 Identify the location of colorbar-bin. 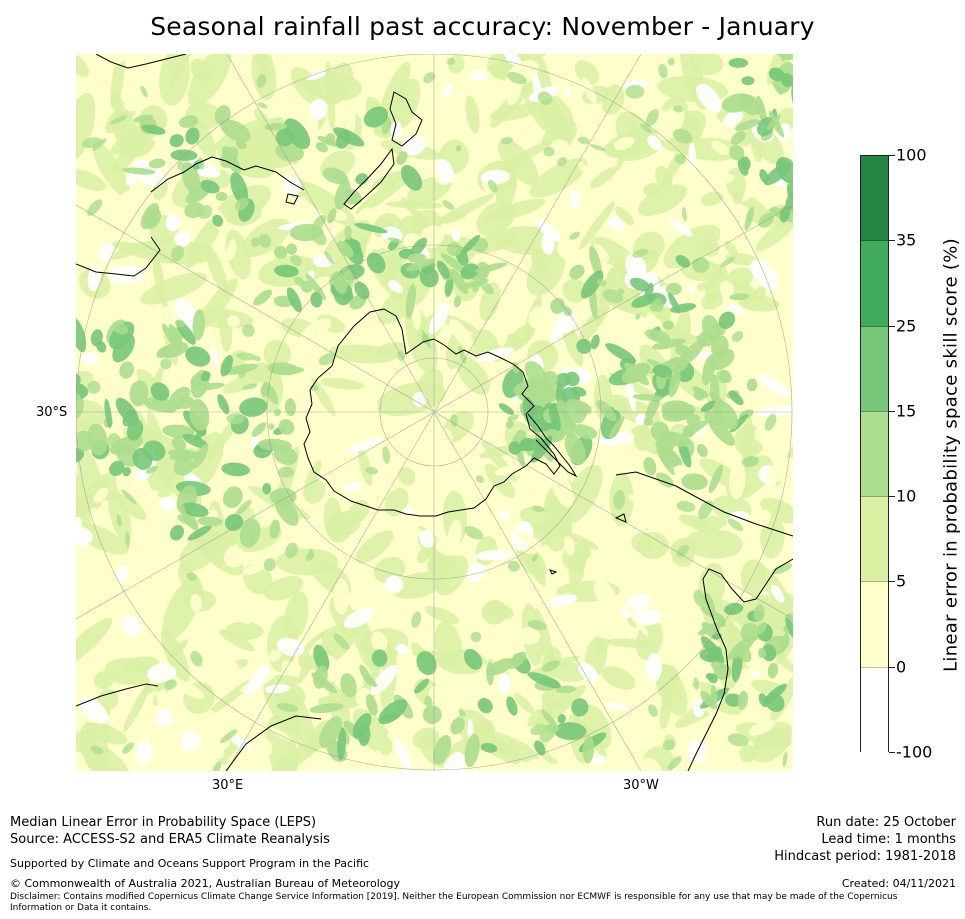
(874, 284).